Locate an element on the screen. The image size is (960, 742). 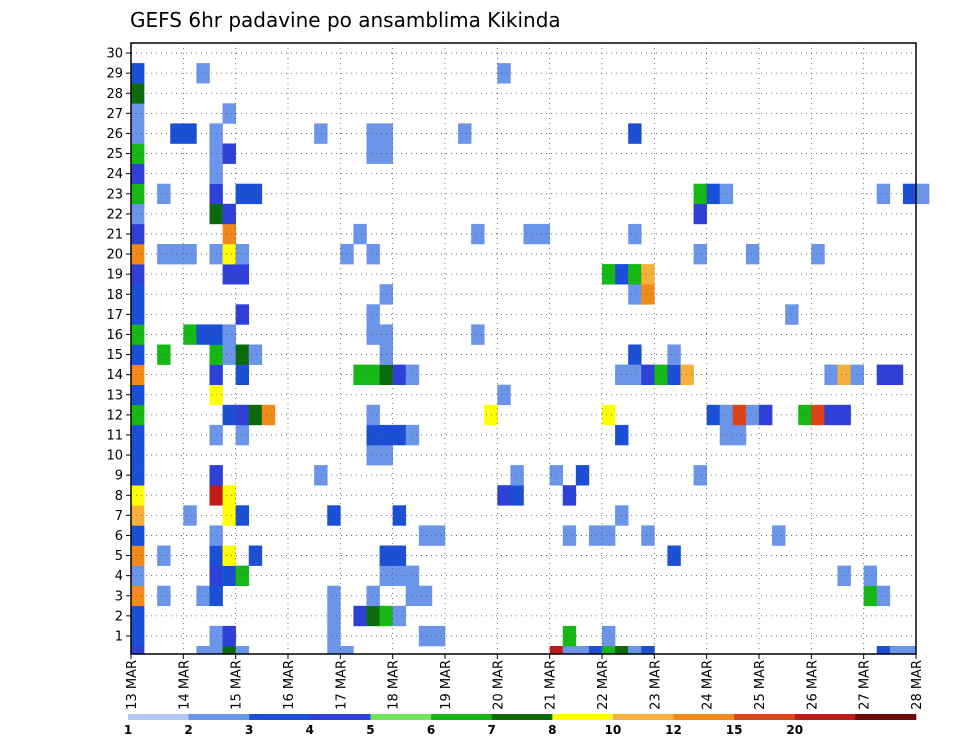
y-tick-label: 2 is located at coordinates (119, 616).